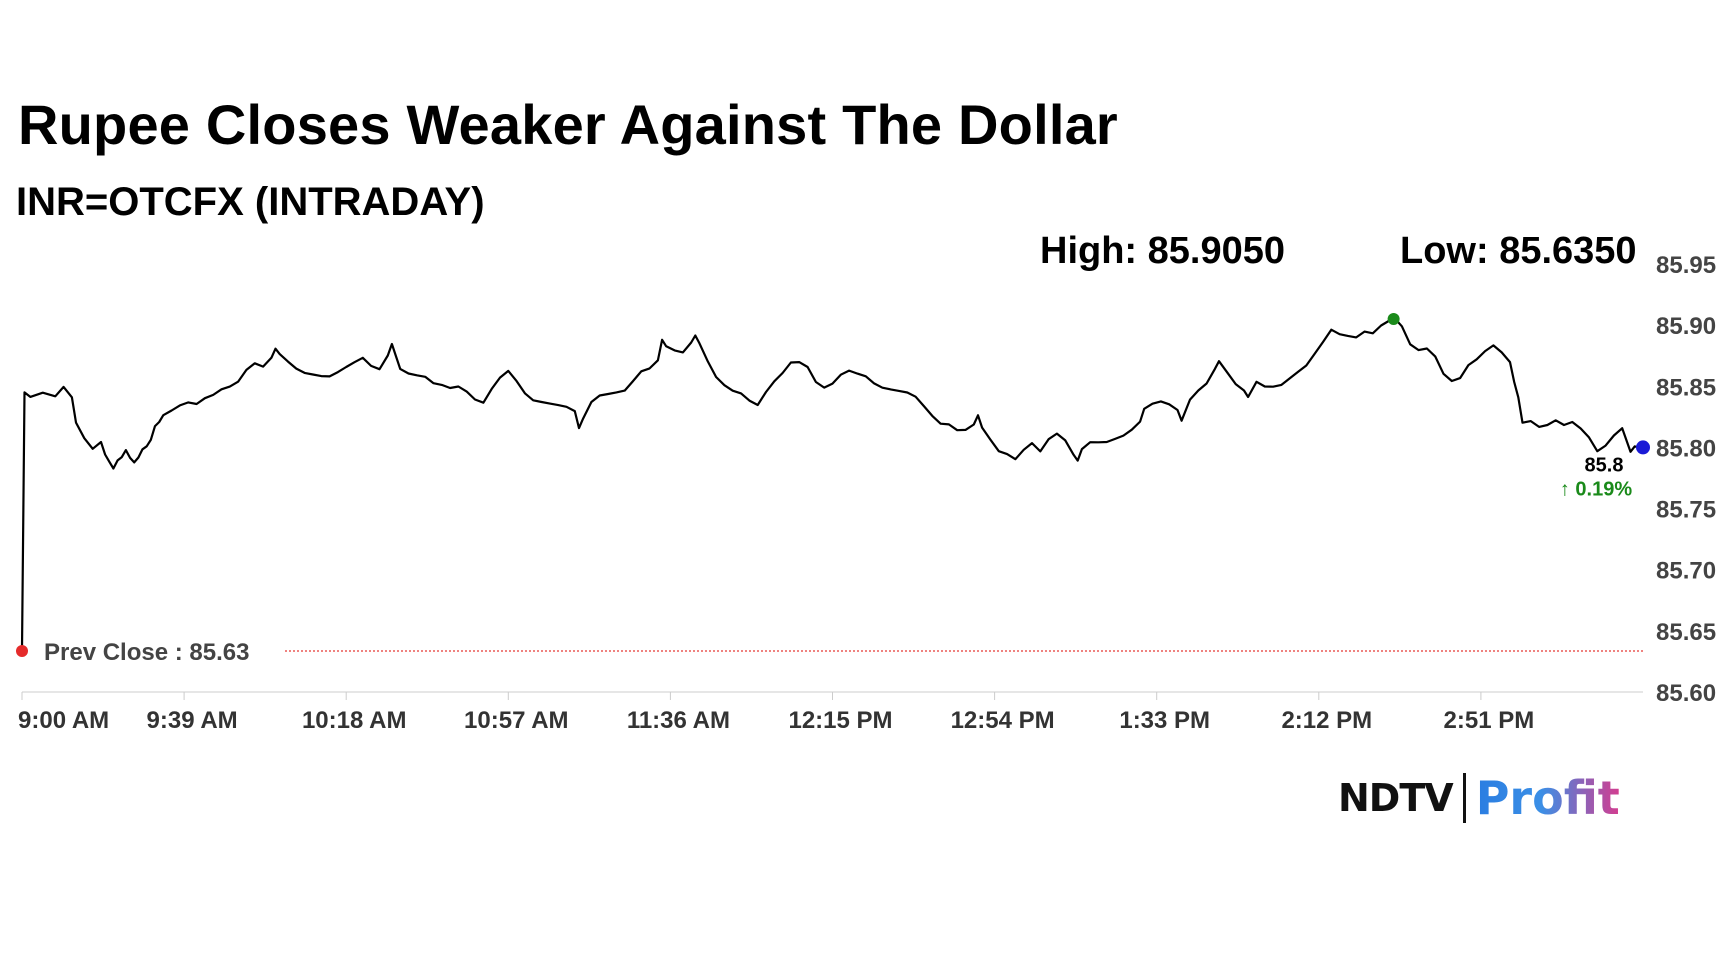 The image size is (1728, 972). I want to click on y-tick-label: 85.75, so click(1686, 510).